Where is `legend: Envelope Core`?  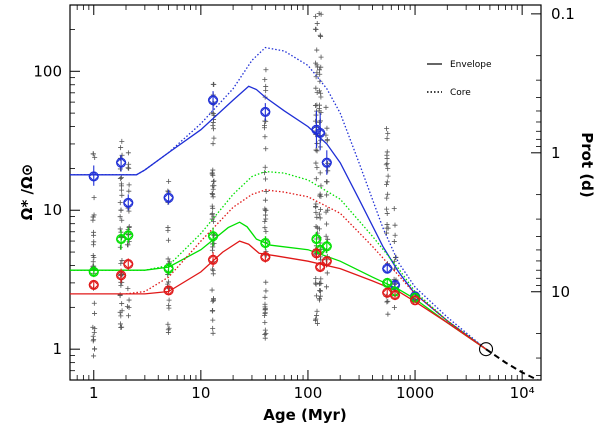 legend: Envelope Core is located at coordinates (459, 79).